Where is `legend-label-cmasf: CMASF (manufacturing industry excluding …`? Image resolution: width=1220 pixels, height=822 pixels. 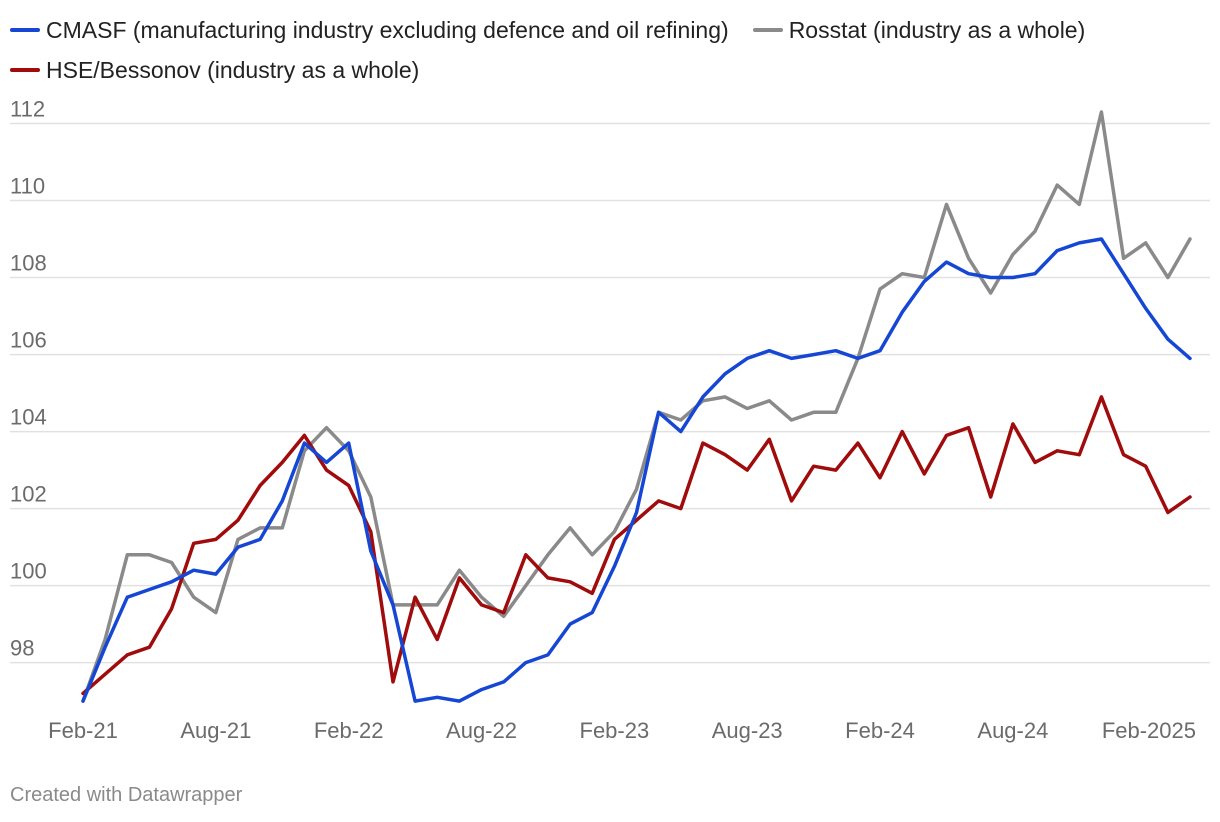 legend-label-cmasf: CMASF (manufacturing industry excluding … is located at coordinates (387, 29).